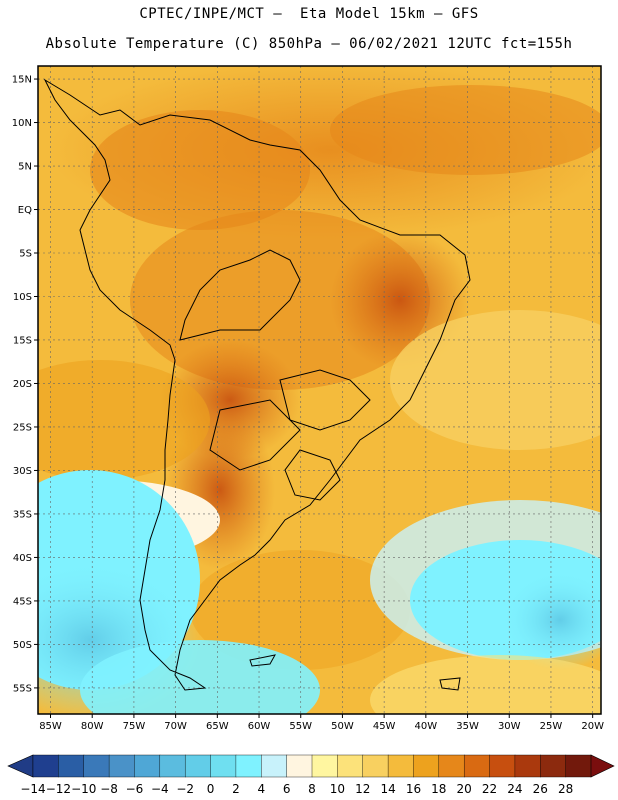 The height and width of the screenshot is (800, 618). I want to click on lat-tick-label: 55S, so click(22, 688).